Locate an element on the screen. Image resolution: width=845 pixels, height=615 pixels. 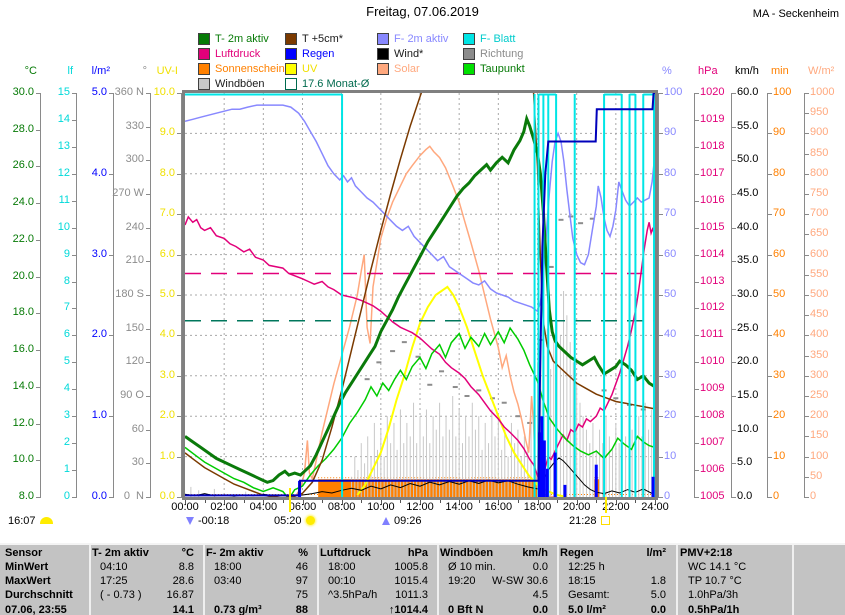
axis-tick-label: 10.0 is located at coordinates (748, 428).